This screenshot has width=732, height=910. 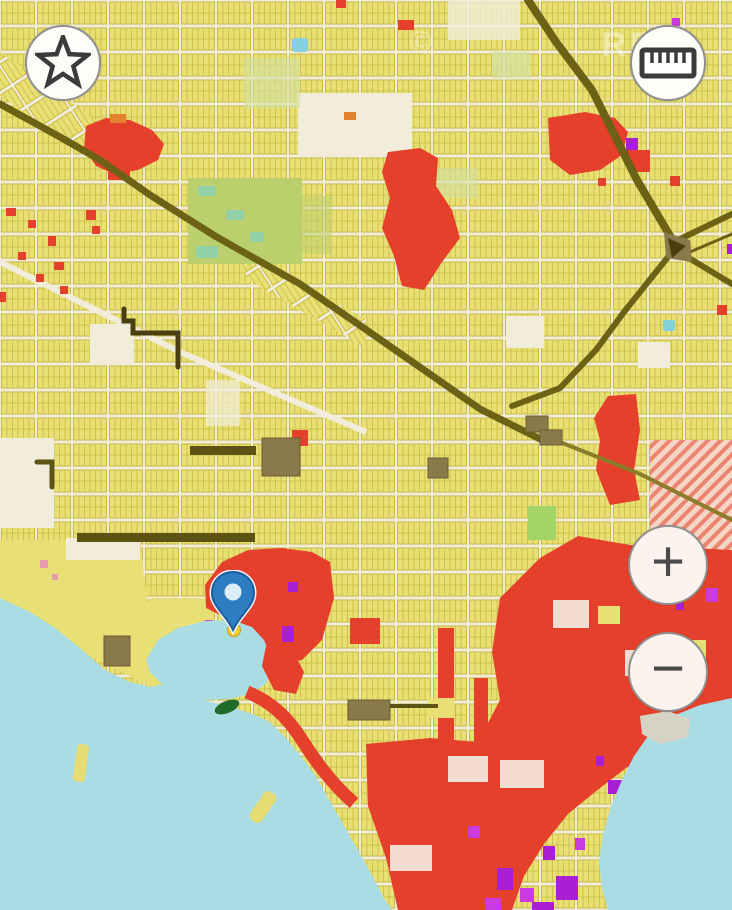 I want to click on favorite-button, so click(x=63, y=63).